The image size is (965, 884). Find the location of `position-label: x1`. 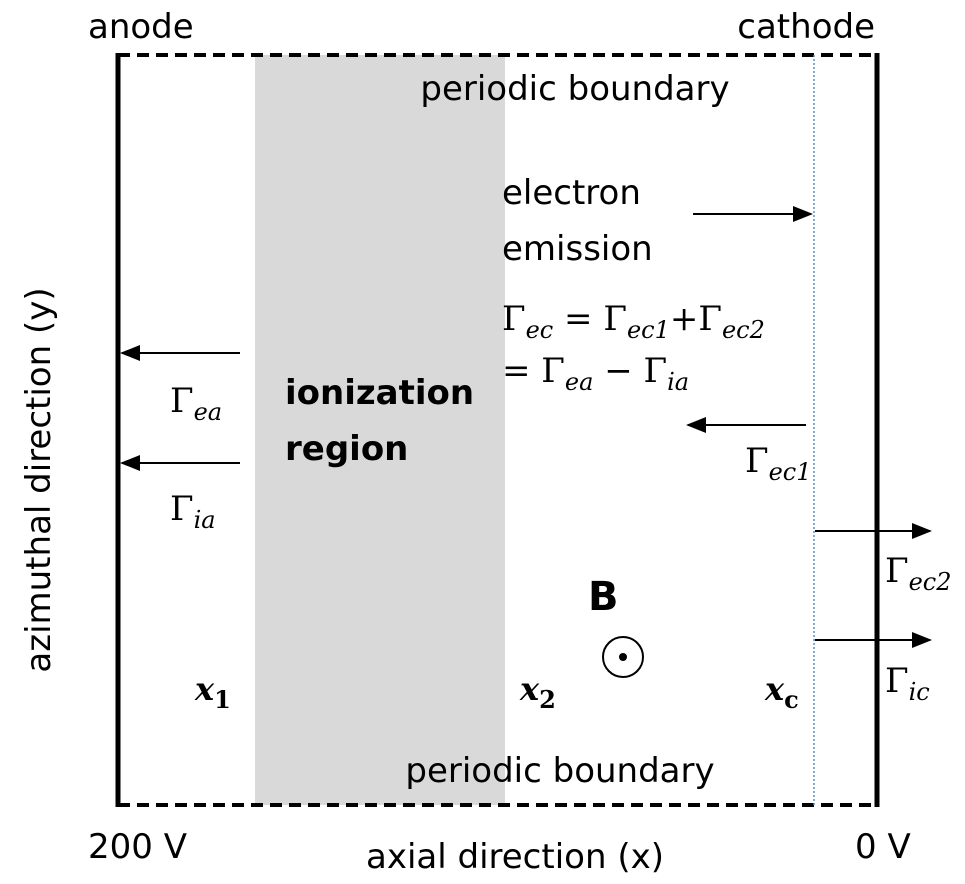

position-label: x1 is located at coordinates (212, 692).